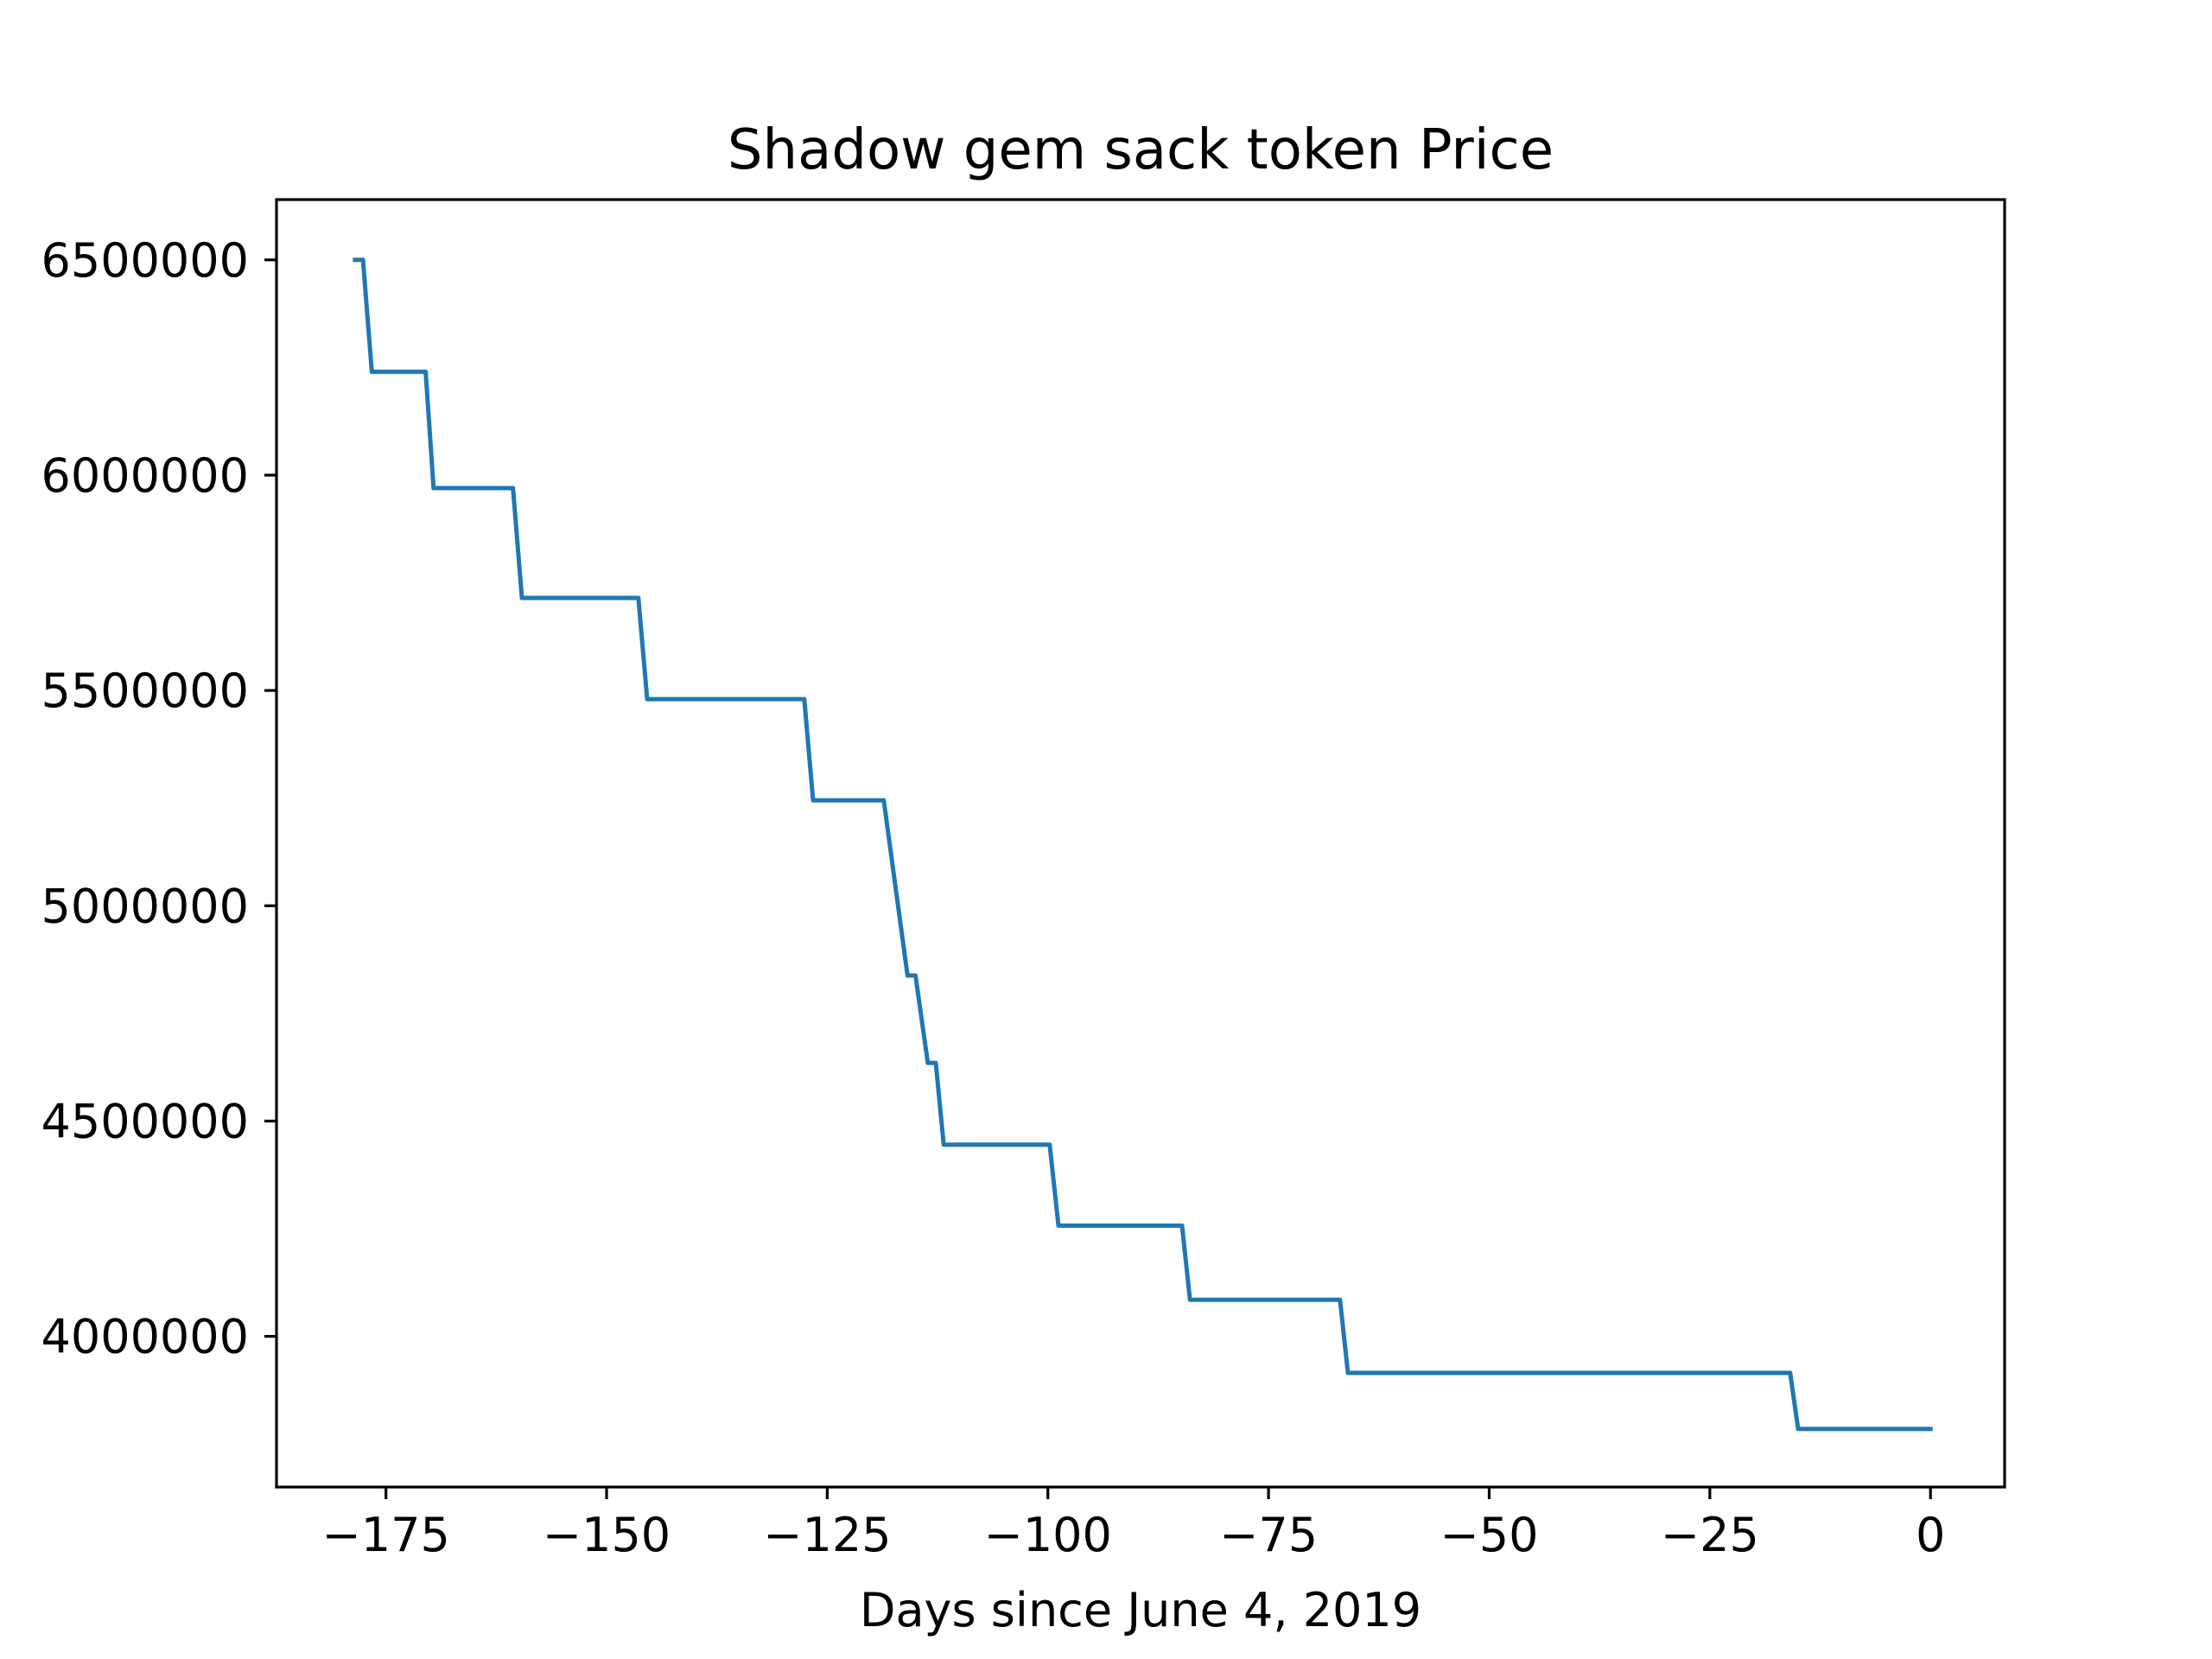 This screenshot has height=1659, width=2212. What do you see at coordinates (145, 1337) in the screenshot?
I see `y-tick-label: 4000000` at bounding box center [145, 1337].